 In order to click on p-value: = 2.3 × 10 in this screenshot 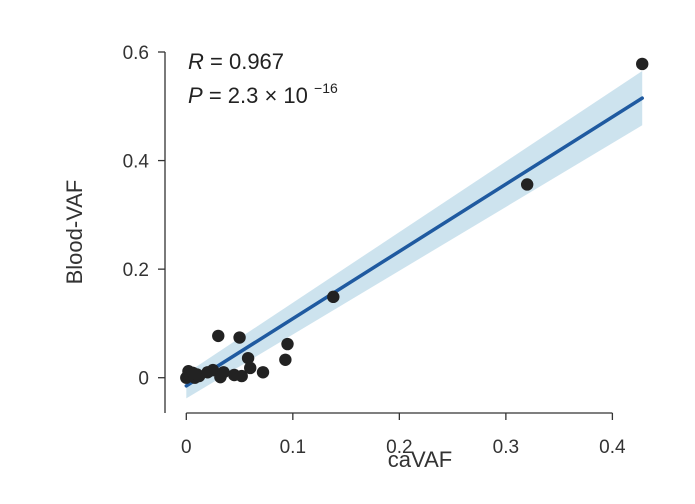, I will do `click(258, 95)`.